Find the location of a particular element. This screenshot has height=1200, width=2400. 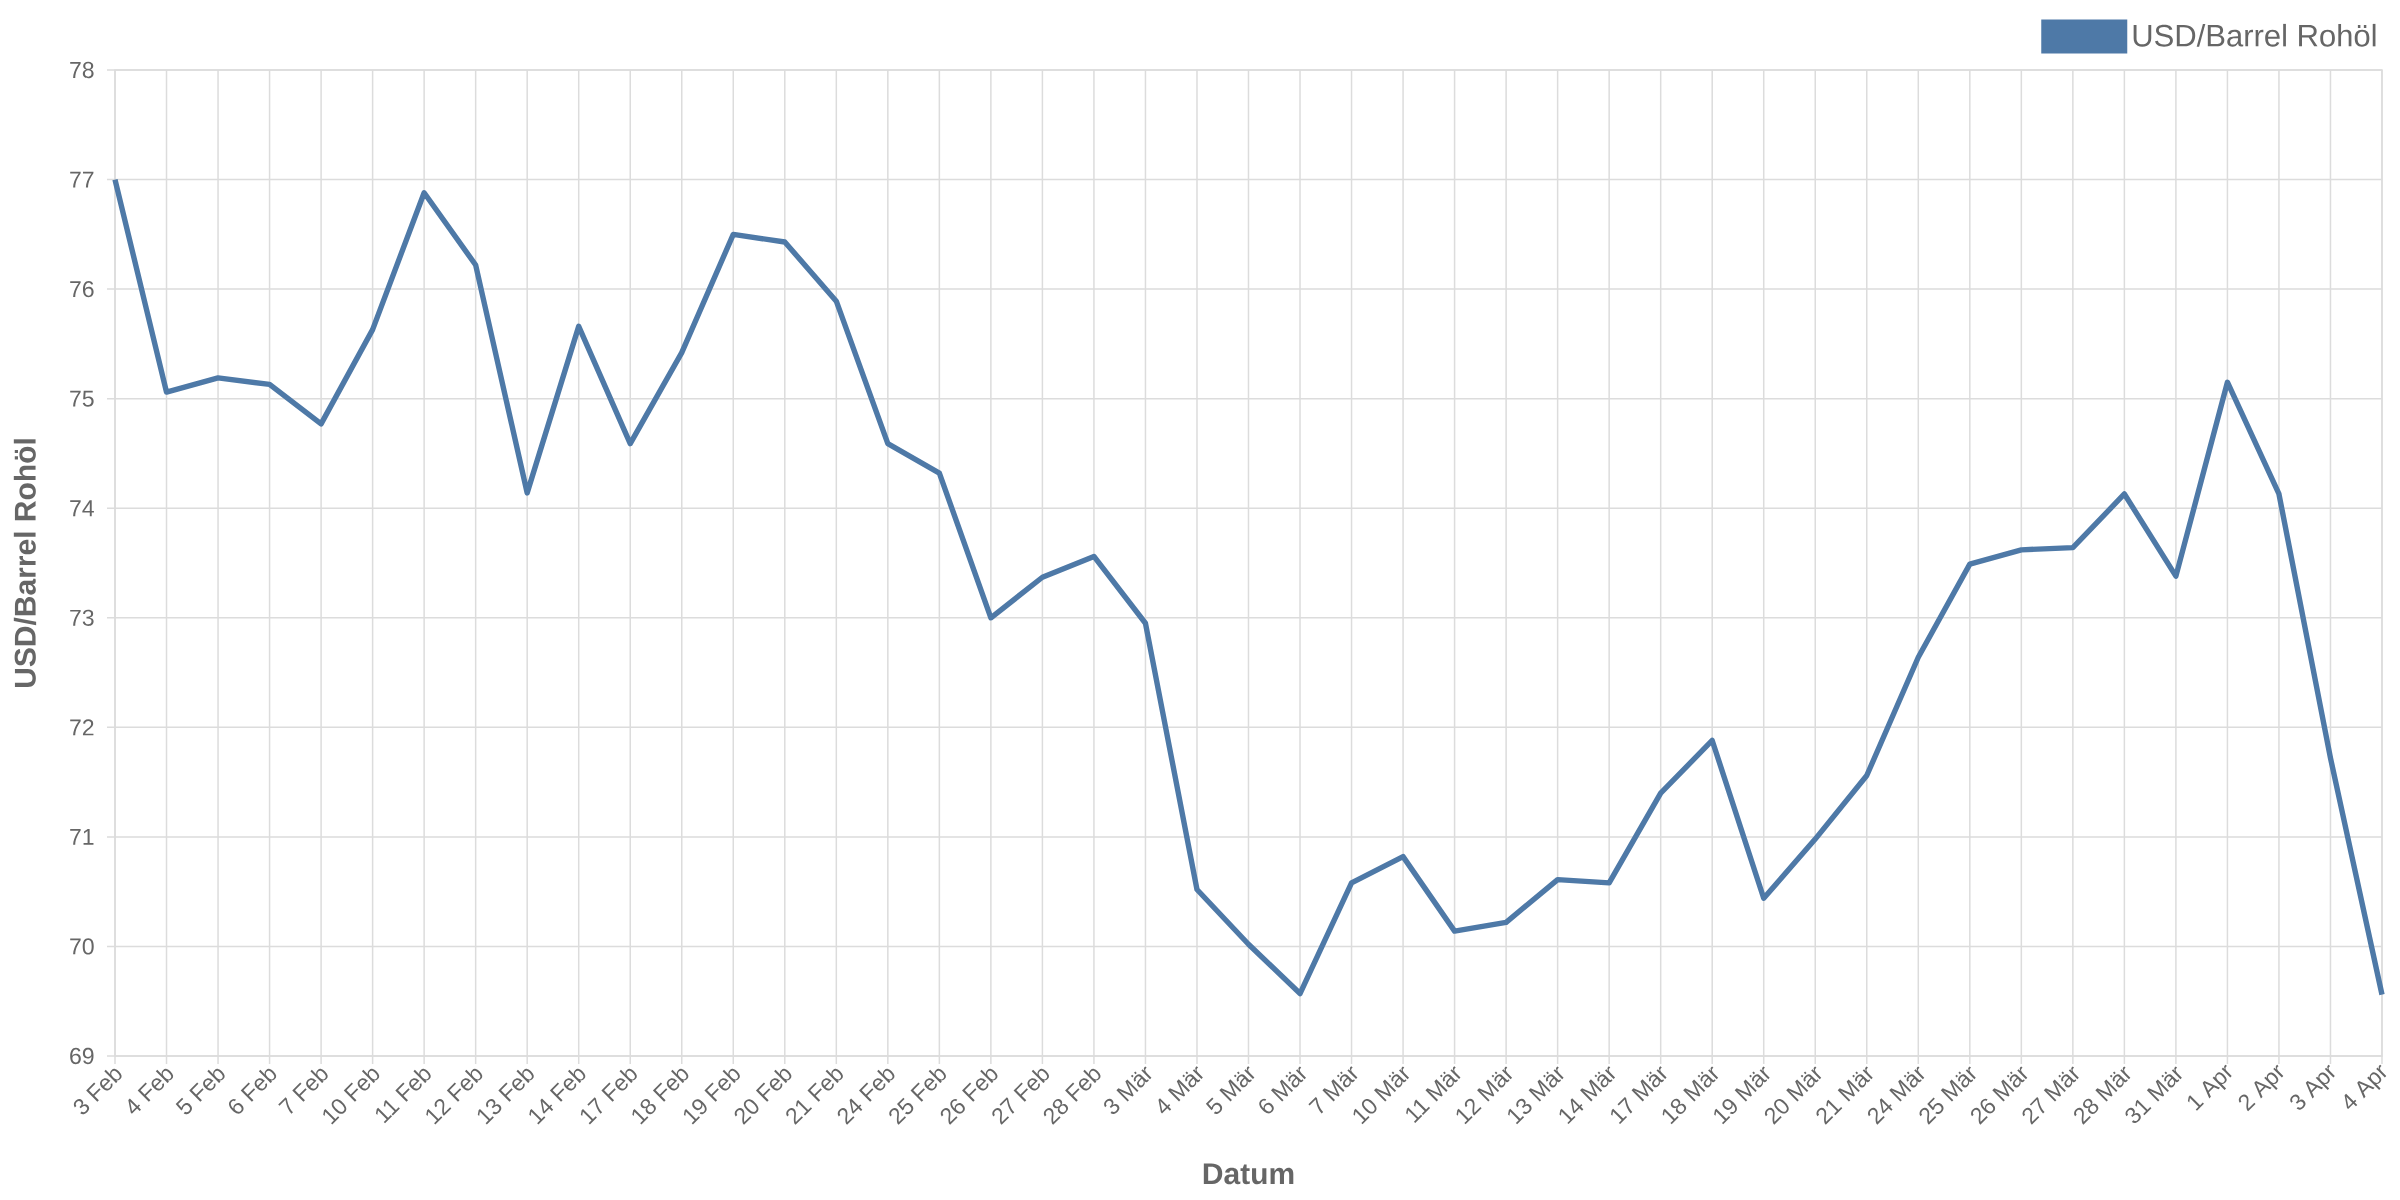

x-tick-label: 3 Apr is located at coordinates (2312, 1087).